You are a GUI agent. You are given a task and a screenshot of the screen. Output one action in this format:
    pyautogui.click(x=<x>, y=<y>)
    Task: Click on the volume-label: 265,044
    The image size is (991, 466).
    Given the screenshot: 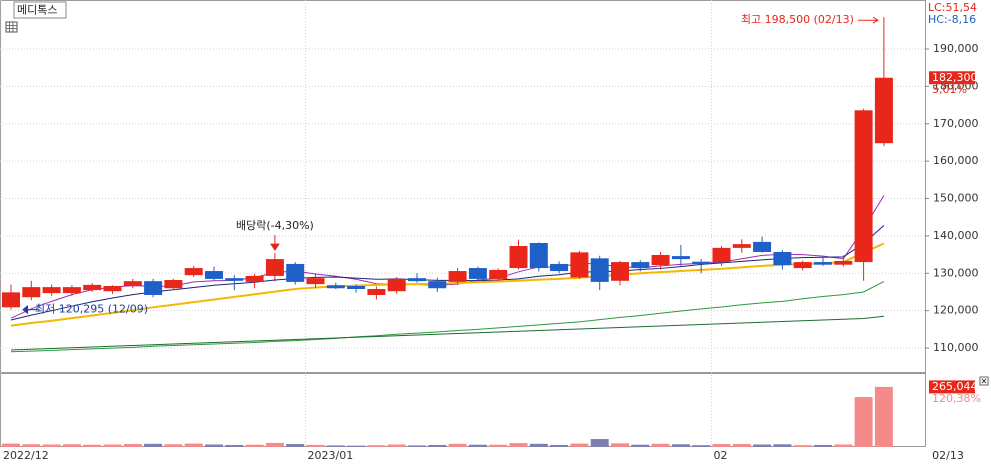 What is the action you would take?
    pyautogui.click(x=955, y=386)
    